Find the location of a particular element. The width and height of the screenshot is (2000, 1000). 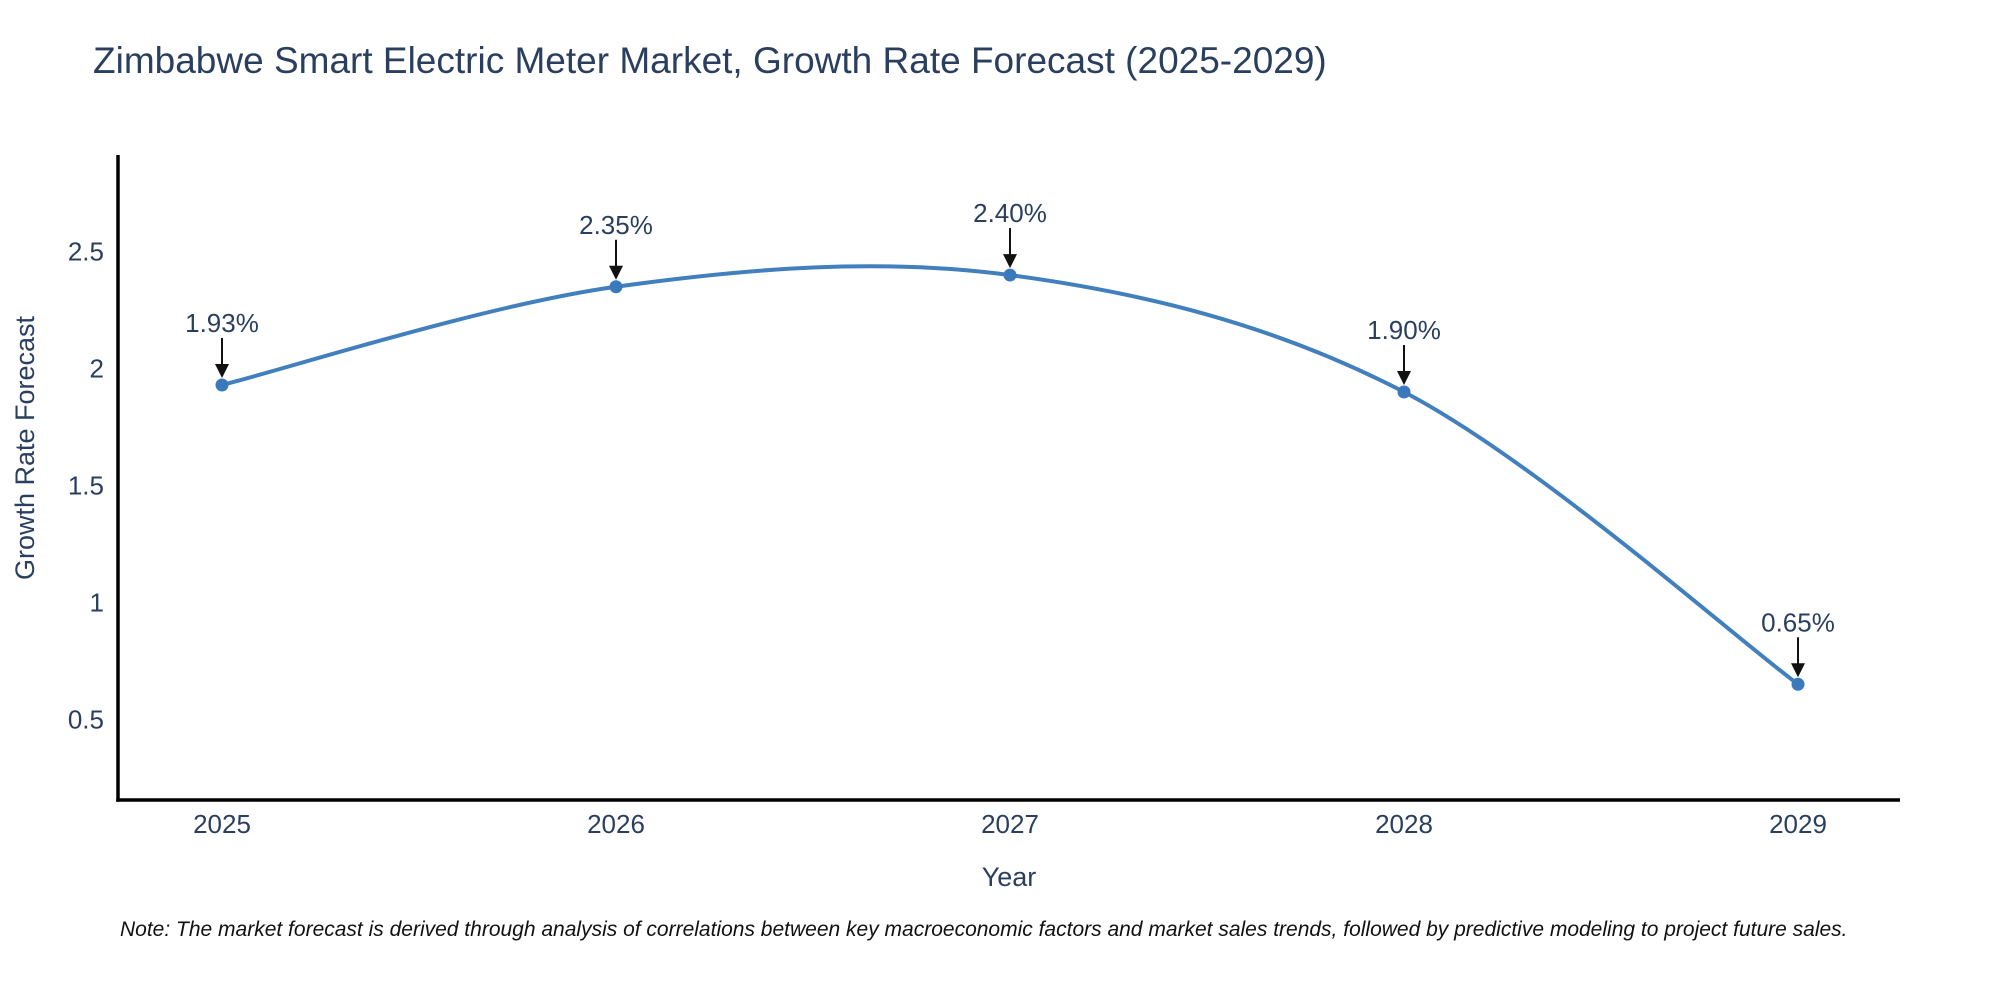

point-annotation-label: 0.65% is located at coordinates (1798, 622).